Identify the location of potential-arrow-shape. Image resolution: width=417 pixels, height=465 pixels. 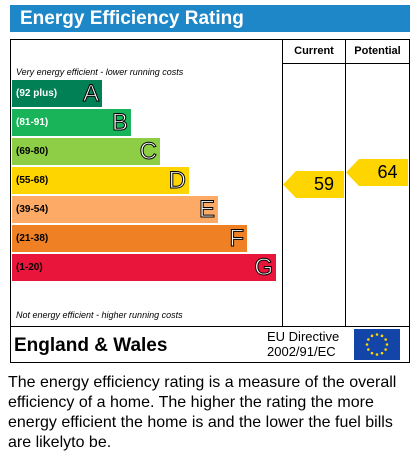
(377, 172).